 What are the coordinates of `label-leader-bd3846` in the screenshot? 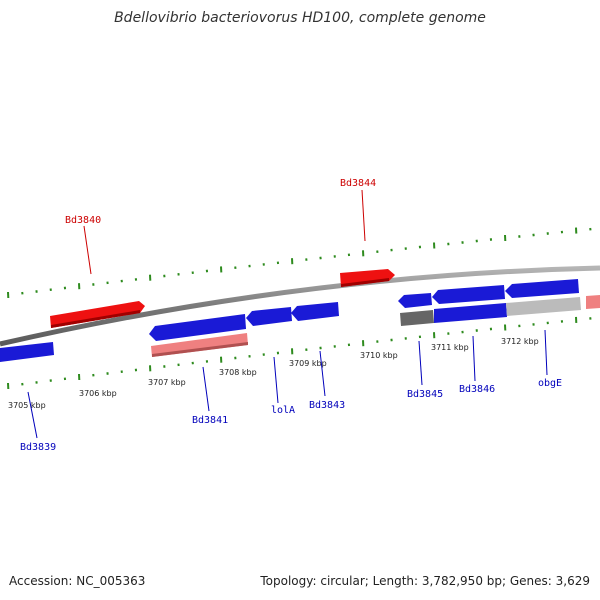 It's located at (474, 358).